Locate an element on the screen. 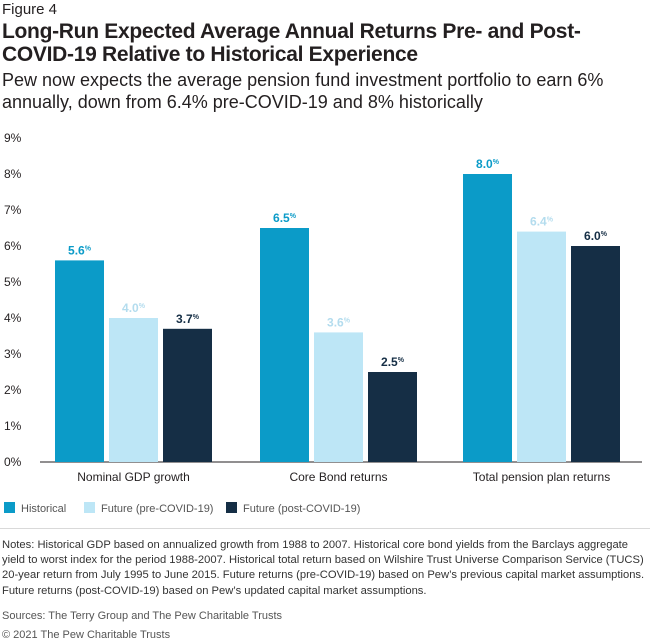 The image size is (650, 643). legend-item-pre-covid: Future (pre-COVID-19) is located at coordinates (148, 508).